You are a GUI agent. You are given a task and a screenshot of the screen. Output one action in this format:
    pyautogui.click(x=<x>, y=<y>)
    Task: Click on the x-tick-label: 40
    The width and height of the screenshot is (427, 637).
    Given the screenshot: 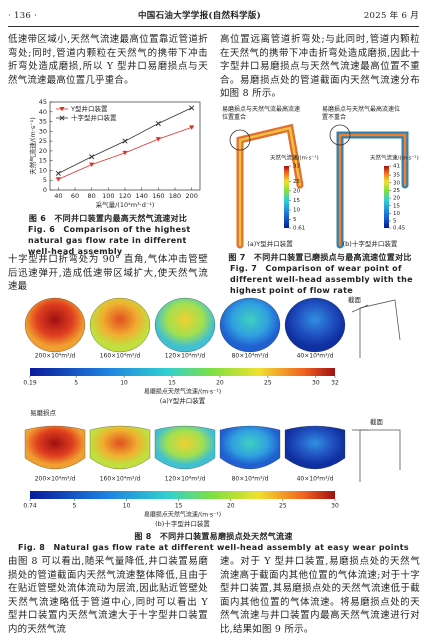 What is the action you would take?
    pyautogui.click(x=58, y=196)
    